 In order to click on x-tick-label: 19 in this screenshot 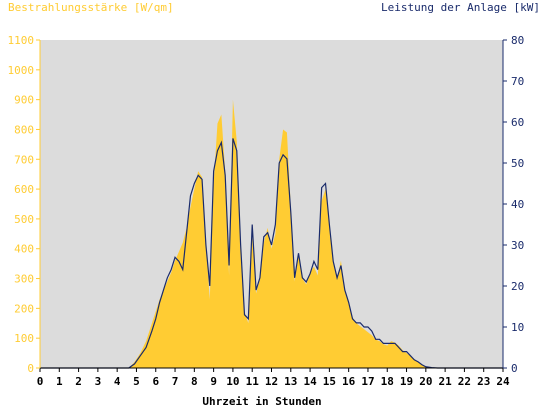, I will do `click(406, 381)`.